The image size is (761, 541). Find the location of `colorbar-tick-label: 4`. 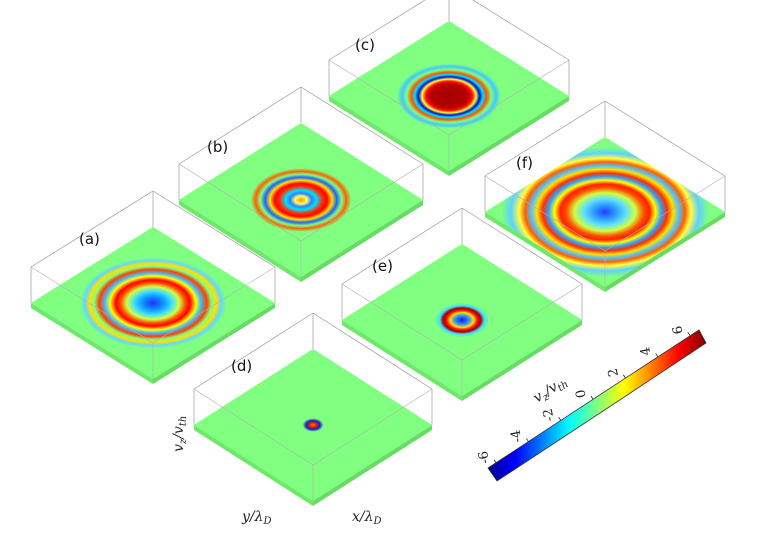

colorbar-tick-label: 4 is located at coordinates (646, 351).